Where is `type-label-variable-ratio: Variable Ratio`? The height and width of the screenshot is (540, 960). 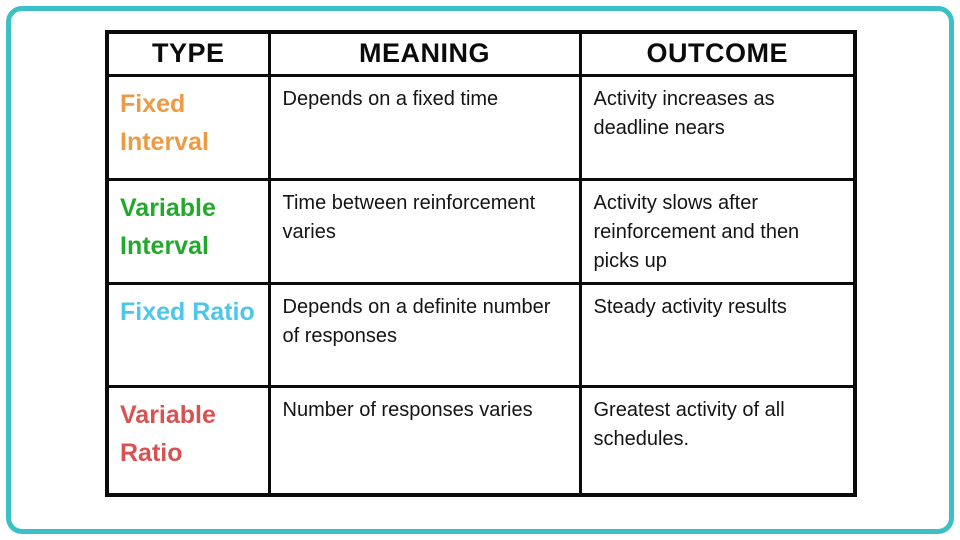 type-label-variable-ratio: Variable Ratio is located at coordinates (188, 440).